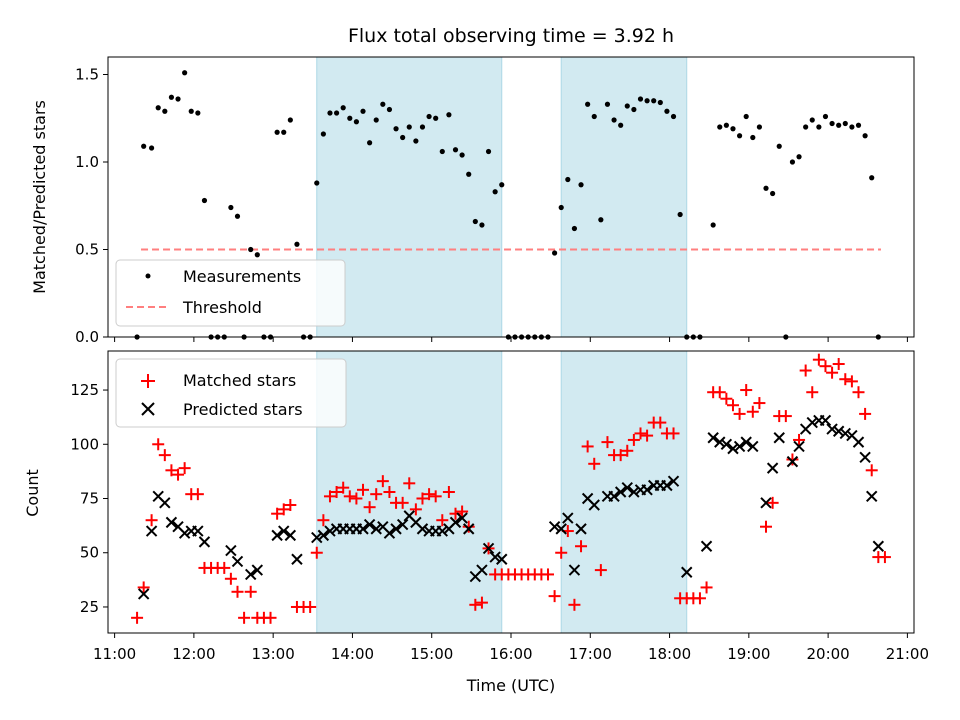 Image resolution: width=960 pixels, height=720 pixels. Describe the element at coordinates (148, 276) in the screenshot. I see `legend-measurements-marker` at that location.